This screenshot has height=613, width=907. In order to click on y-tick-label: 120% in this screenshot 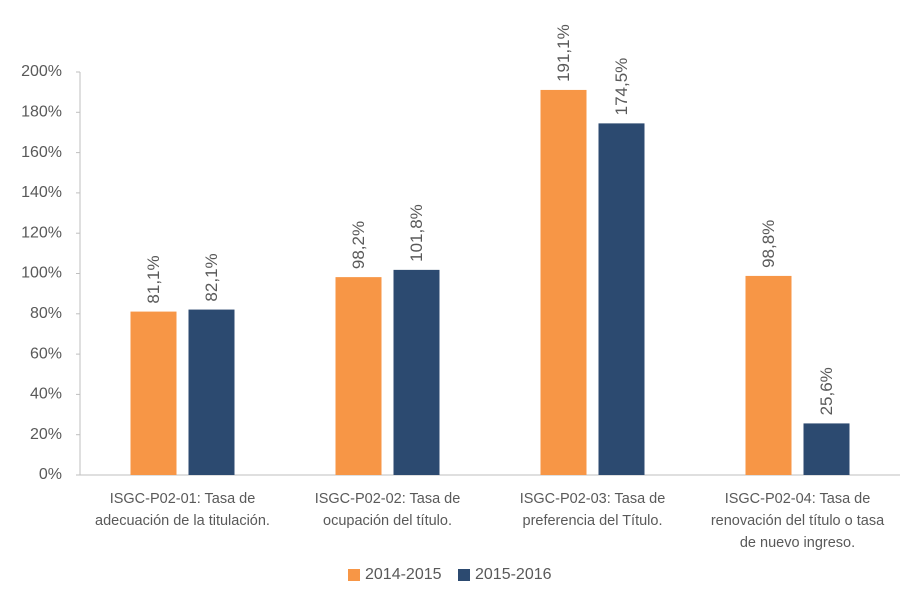, I will do `click(41, 232)`.